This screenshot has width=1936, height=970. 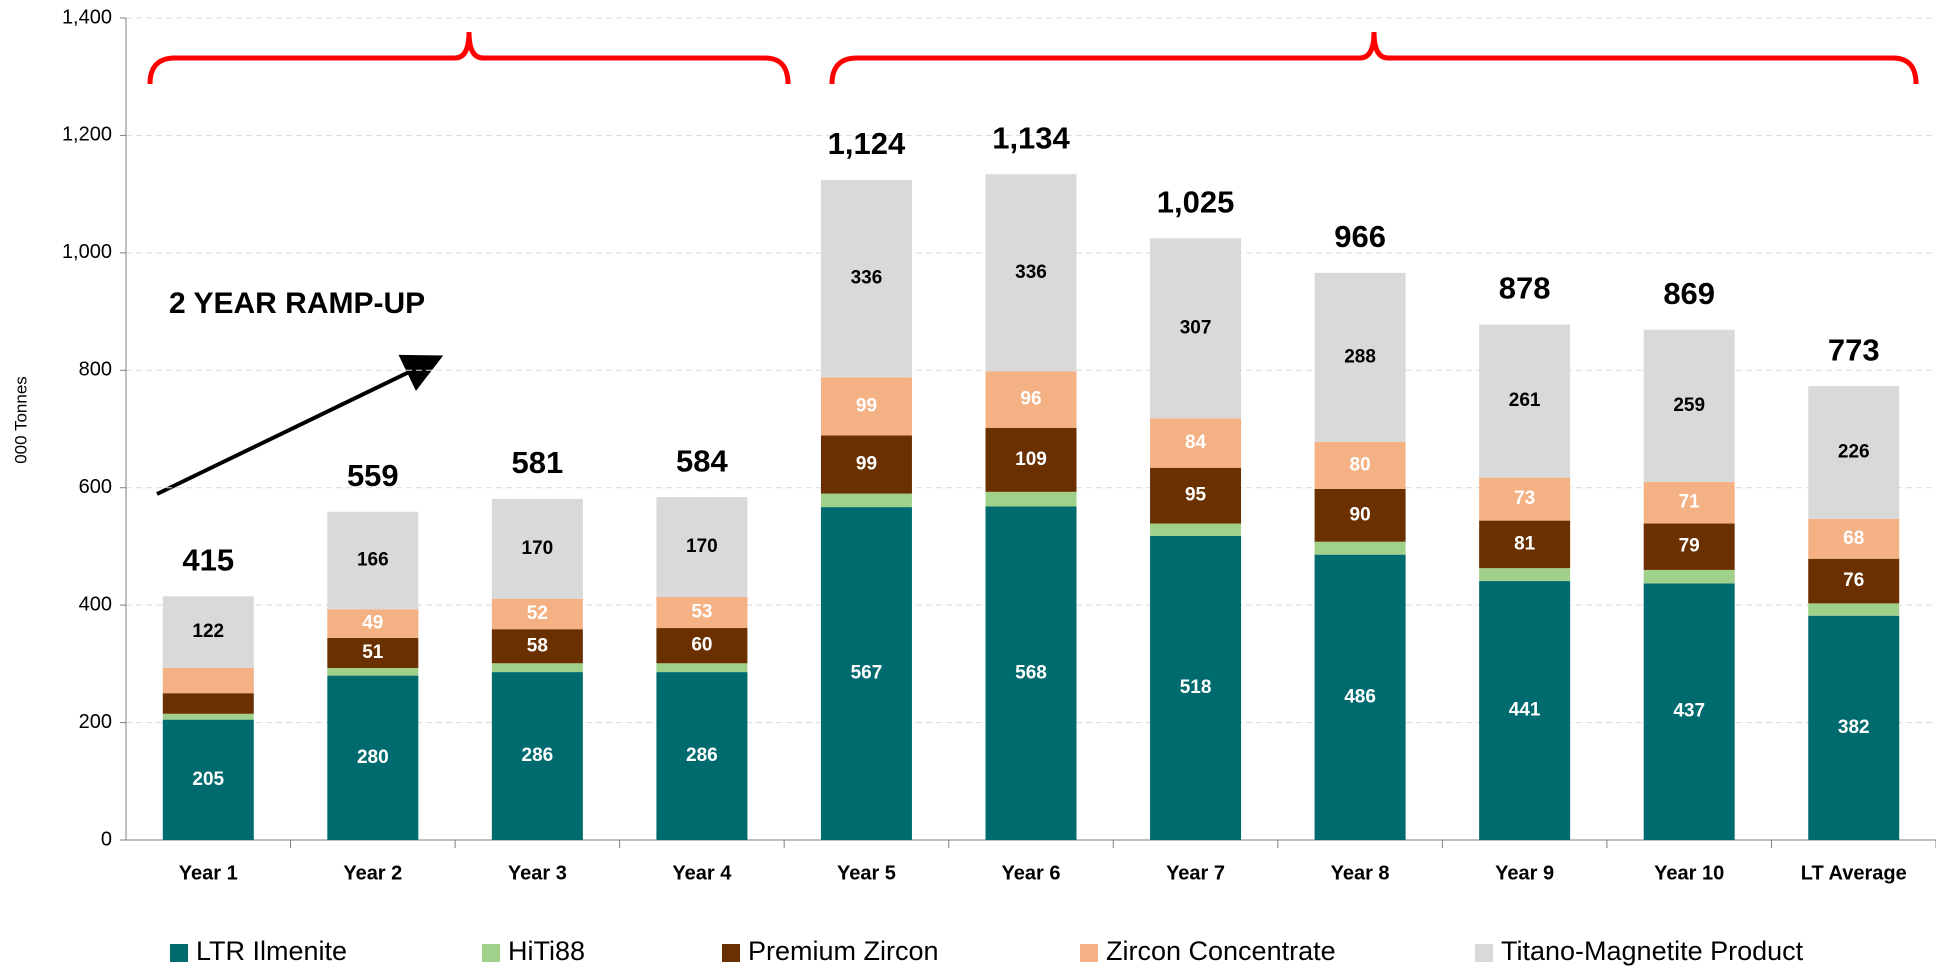 I want to click on x-tick-label: Year 7, so click(x=1195, y=873).